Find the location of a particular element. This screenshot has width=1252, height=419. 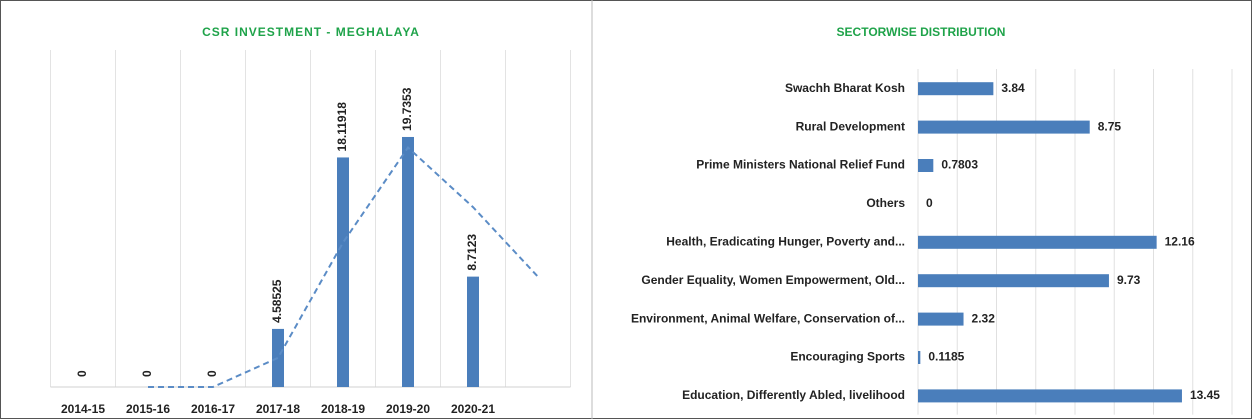

value-label: 9.73 is located at coordinates (1129, 280).